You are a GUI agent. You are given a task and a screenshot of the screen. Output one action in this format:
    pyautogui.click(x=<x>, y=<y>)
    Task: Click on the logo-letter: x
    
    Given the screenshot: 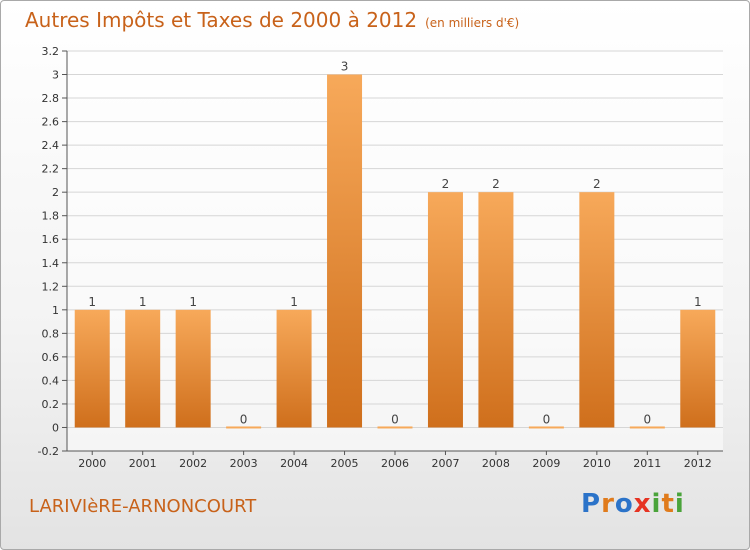 What is the action you would take?
    pyautogui.click(x=642, y=504)
    